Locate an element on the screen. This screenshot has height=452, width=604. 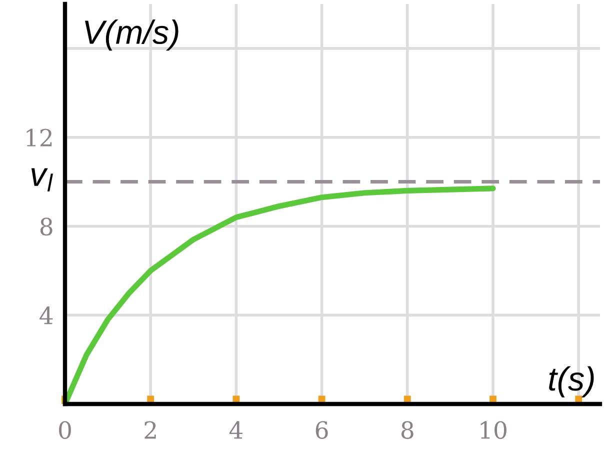
x-axis-title: t(s) is located at coordinates (571, 382).